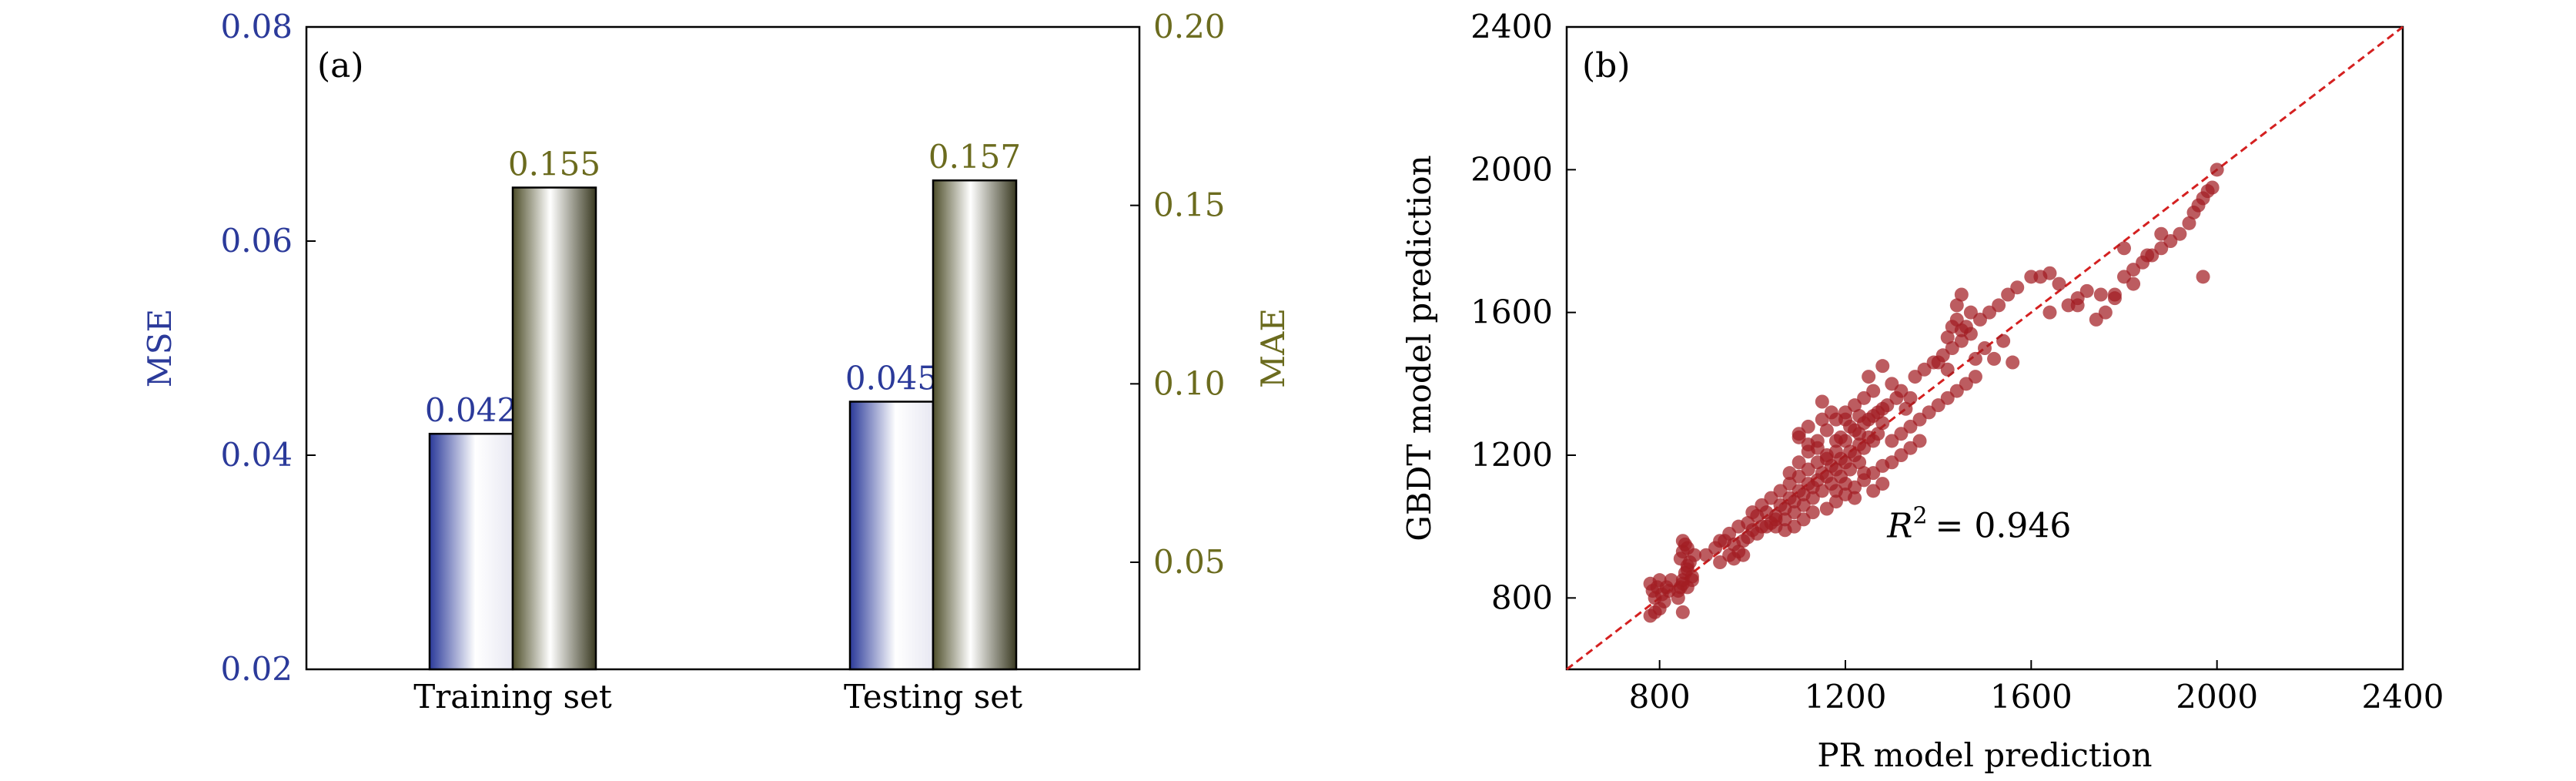  Describe the element at coordinates (1190, 562) in the screenshot. I see `right-tick-label: 0.05` at that location.